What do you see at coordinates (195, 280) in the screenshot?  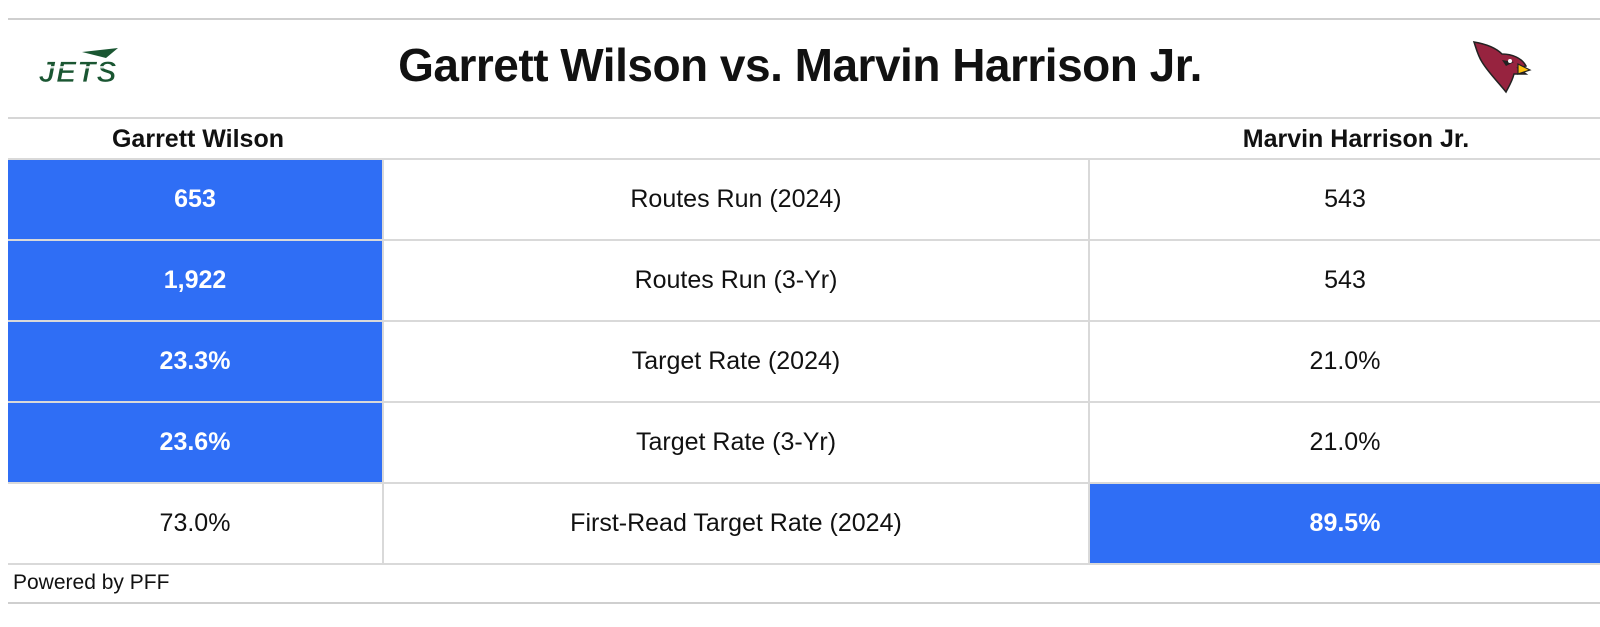 I see `left-value: 1,922` at bounding box center [195, 280].